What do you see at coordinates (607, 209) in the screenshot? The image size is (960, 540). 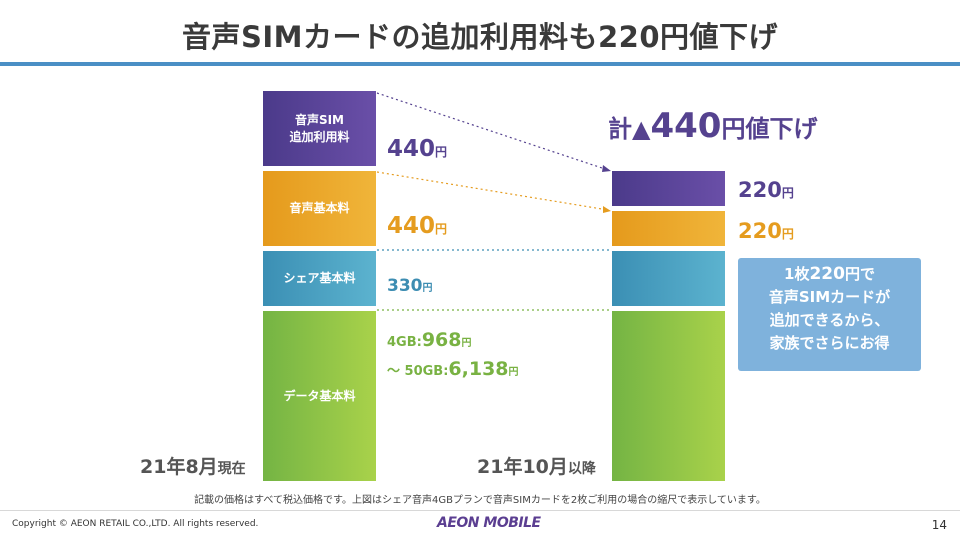 I see `connector-voice-basic-arrow` at bounding box center [607, 209].